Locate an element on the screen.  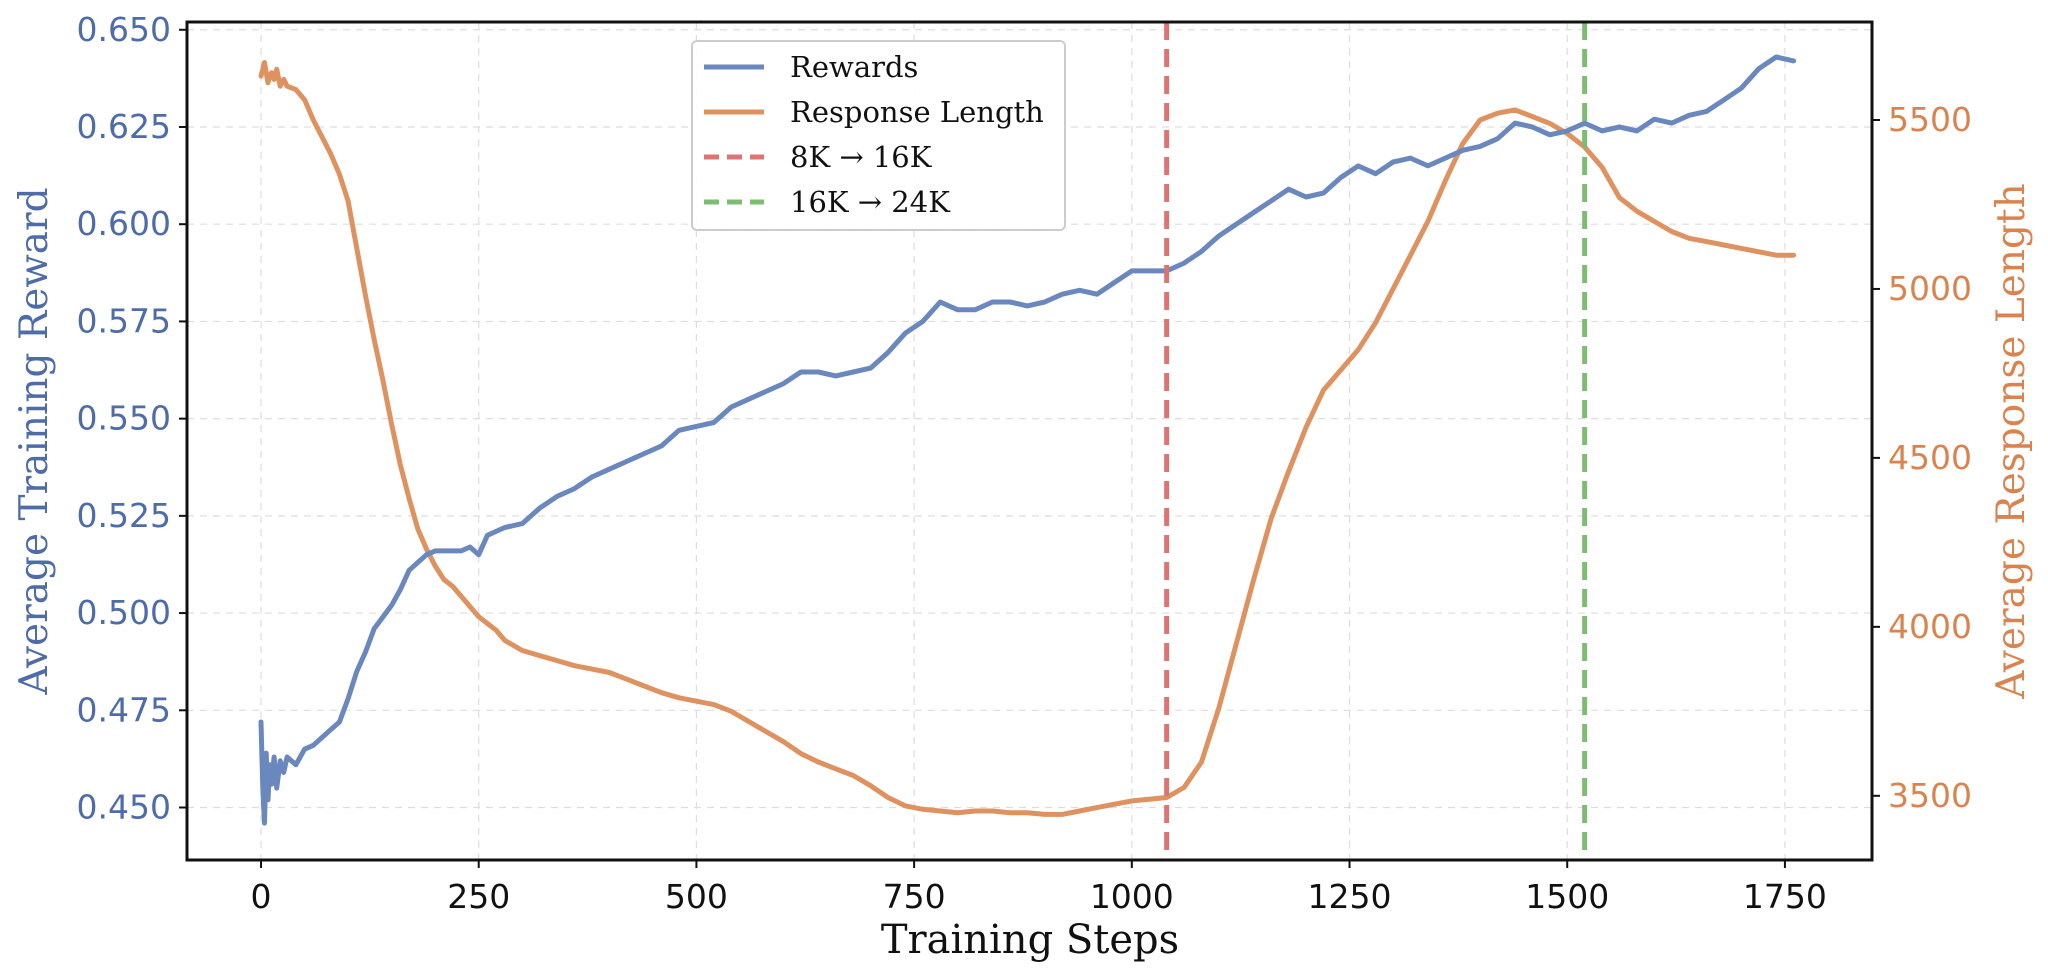
x-tick-label: 750 is located at coordinates (914, 896).